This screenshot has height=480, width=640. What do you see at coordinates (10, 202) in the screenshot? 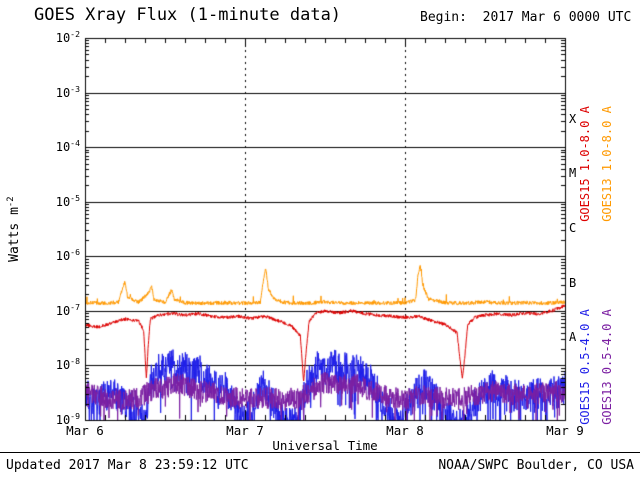
I see `y-axis-label-exponent: -2` at bounding box center [10, 202].